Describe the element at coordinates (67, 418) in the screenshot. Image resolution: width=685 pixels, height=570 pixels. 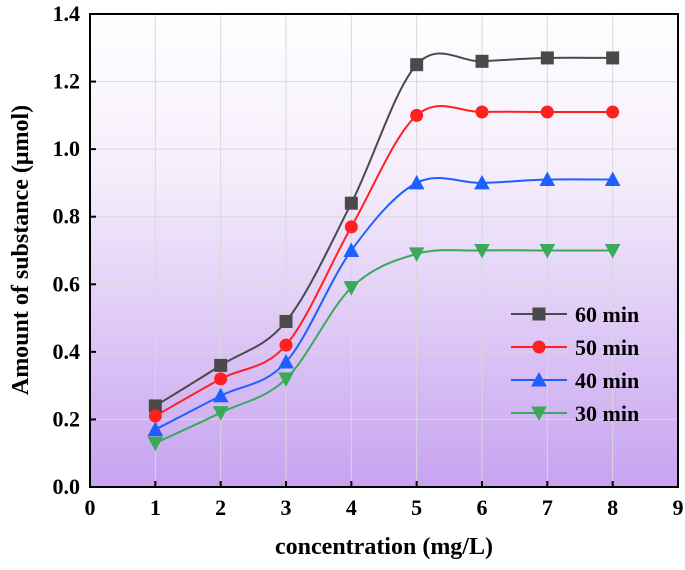
I see `y-tick-label: 0.2` at that location.